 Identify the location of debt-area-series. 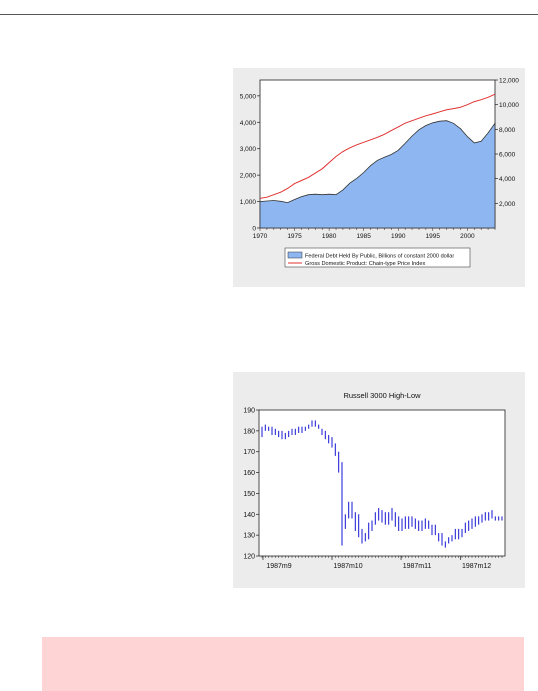
(377, 174).